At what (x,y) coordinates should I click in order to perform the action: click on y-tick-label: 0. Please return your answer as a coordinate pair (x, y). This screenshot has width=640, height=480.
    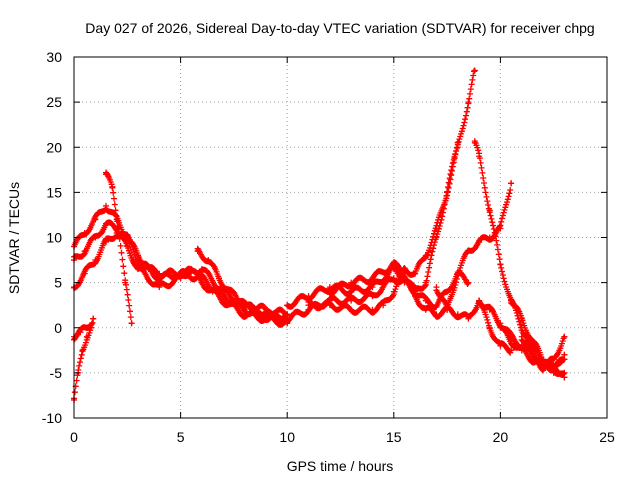
    Looking at the image, I should click on (58, 328).